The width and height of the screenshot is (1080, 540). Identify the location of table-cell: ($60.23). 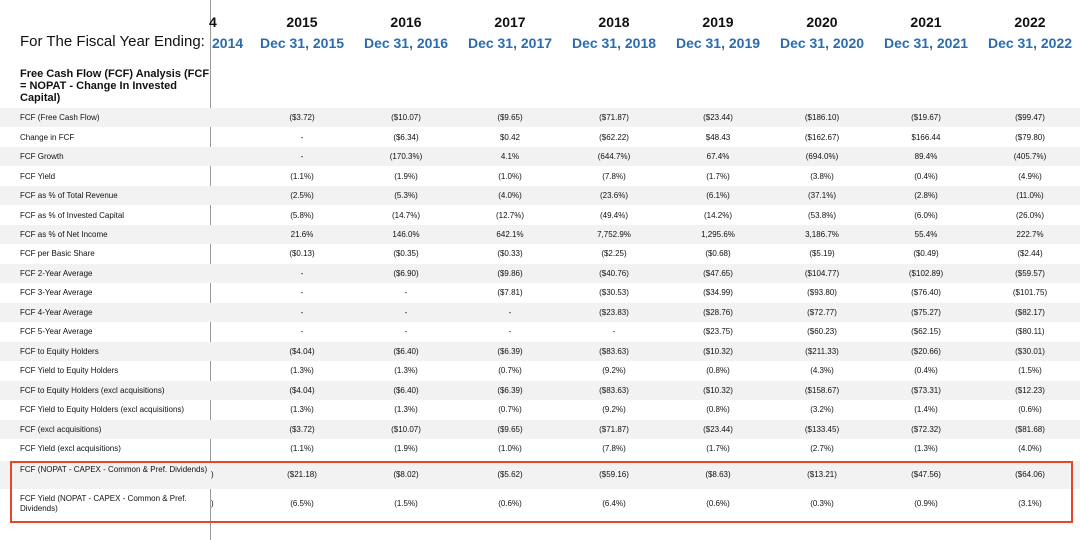
(822, 331).